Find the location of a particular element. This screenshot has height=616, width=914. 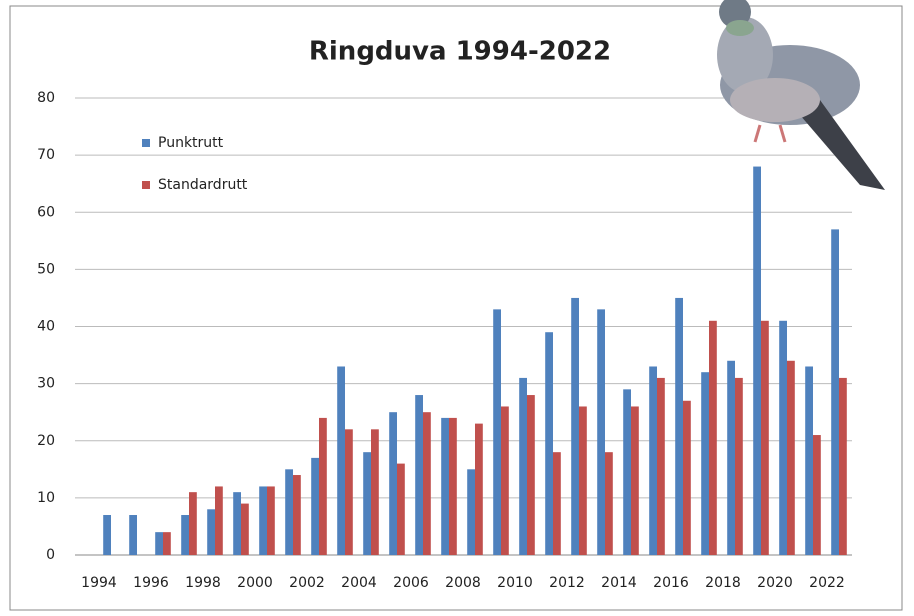

x-tick-label: 2004 is located at coordinates (359, 583).